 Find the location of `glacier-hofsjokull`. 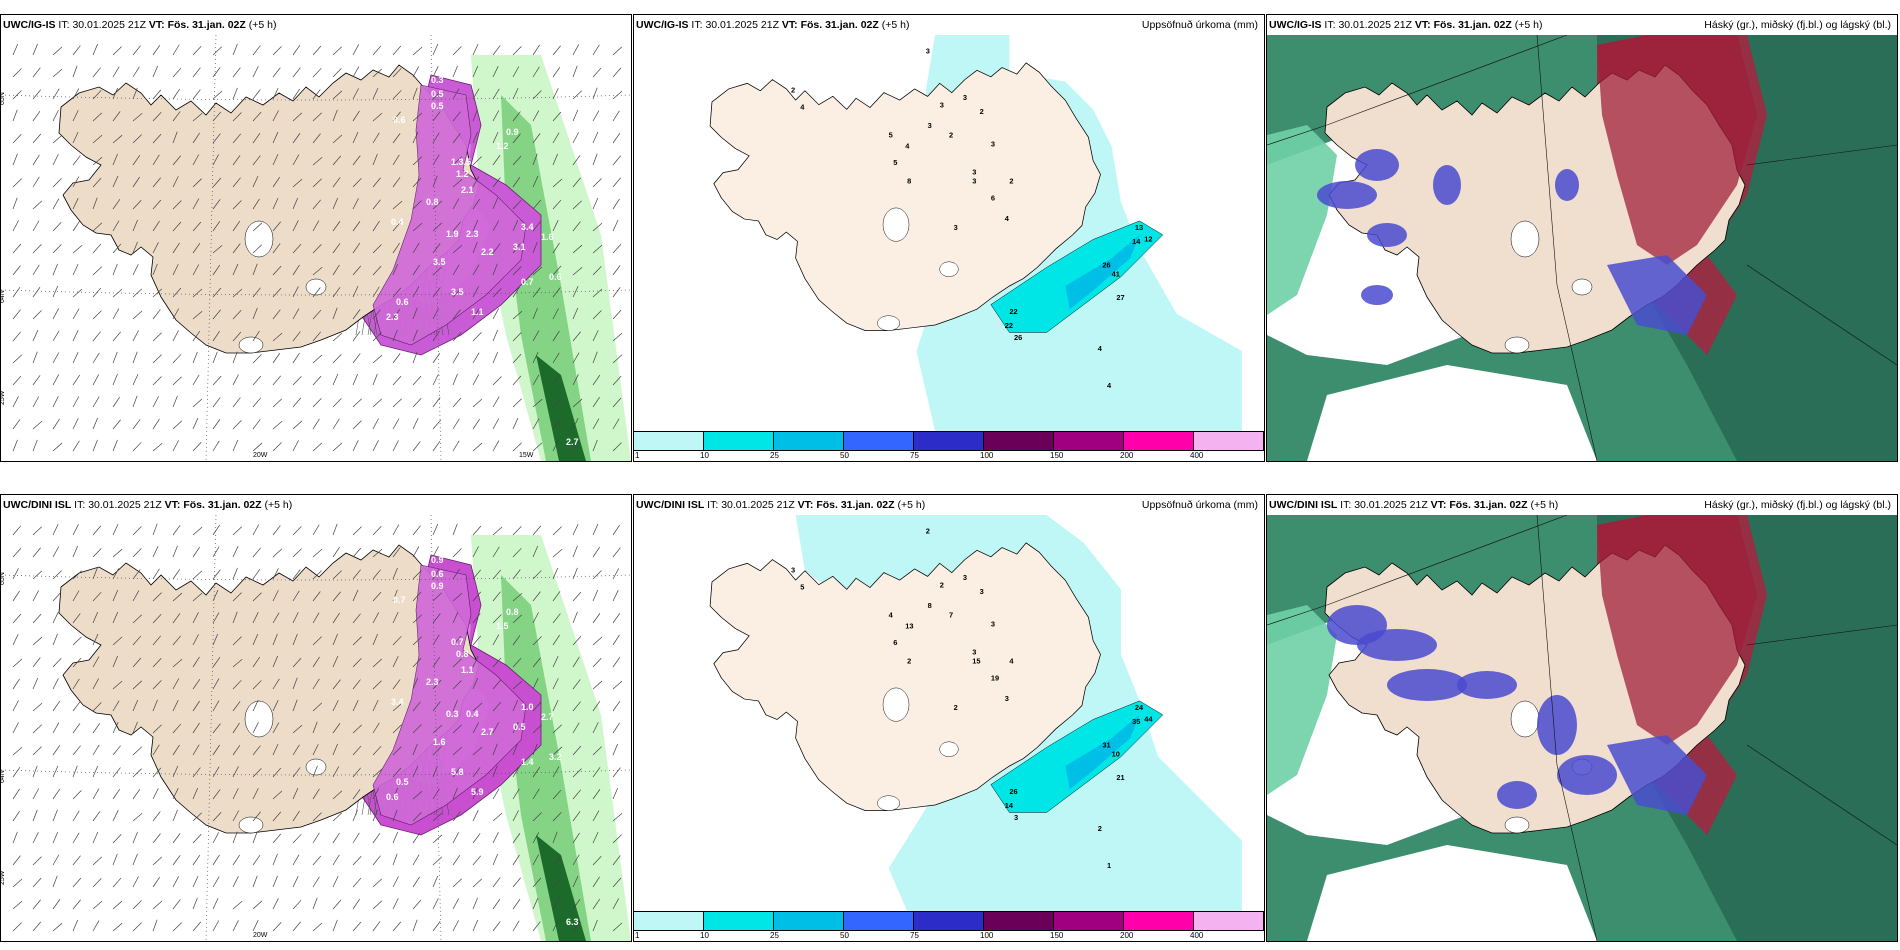

glacier-hofsjokull is located at coordinates (949, 749).